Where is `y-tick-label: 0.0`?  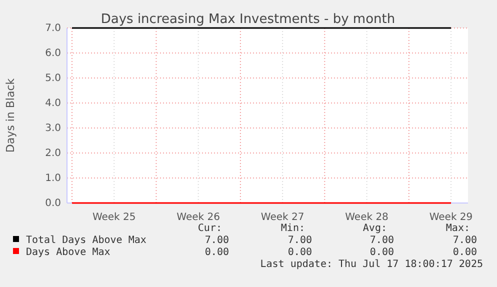
y-tick-label: 0.0 is located at coordinates (53, 204).